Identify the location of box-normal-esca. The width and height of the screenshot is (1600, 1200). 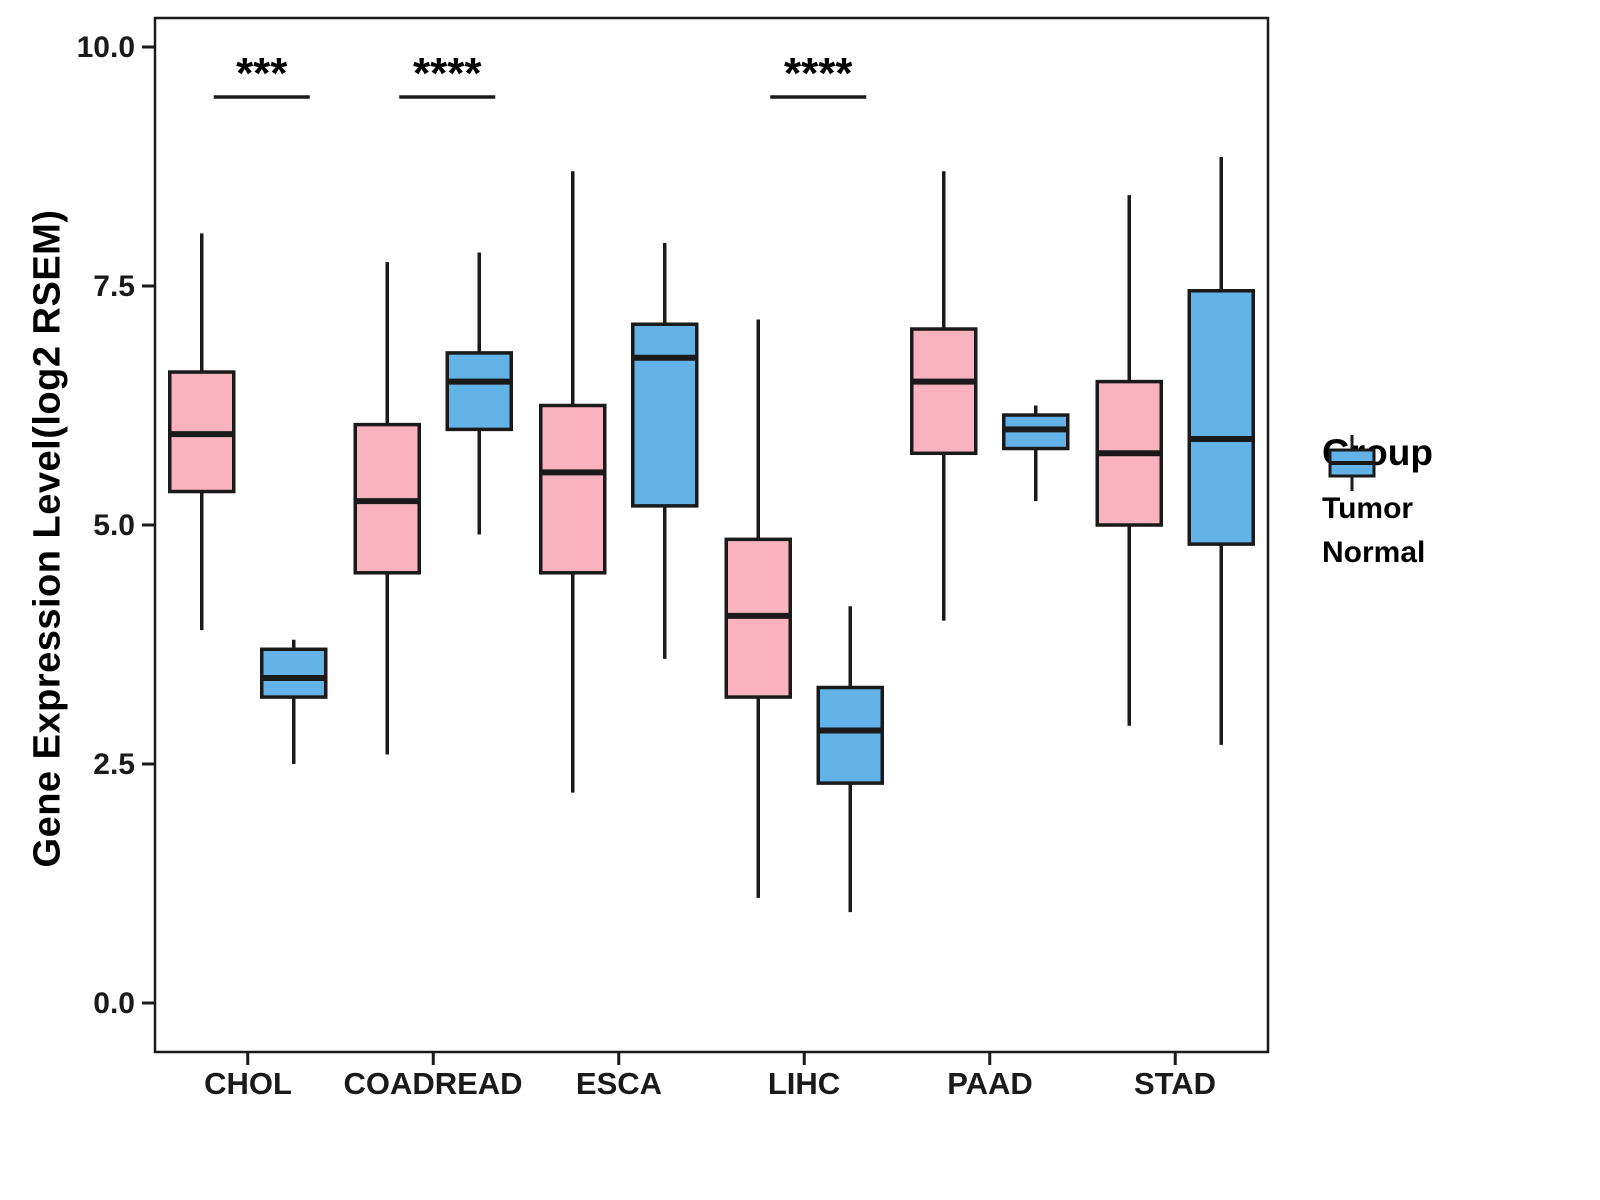
(665, 415).